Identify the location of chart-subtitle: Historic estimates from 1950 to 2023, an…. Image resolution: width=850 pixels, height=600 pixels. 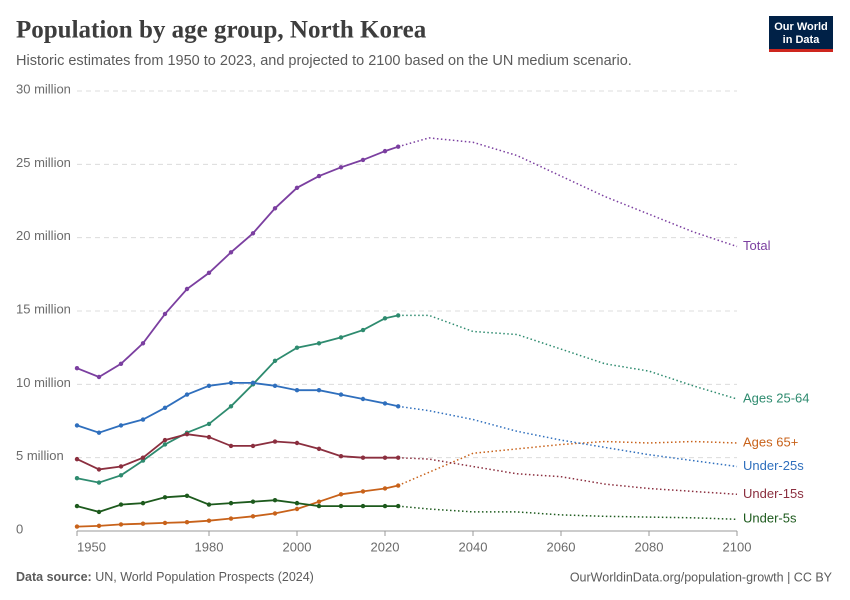
(324, 61).